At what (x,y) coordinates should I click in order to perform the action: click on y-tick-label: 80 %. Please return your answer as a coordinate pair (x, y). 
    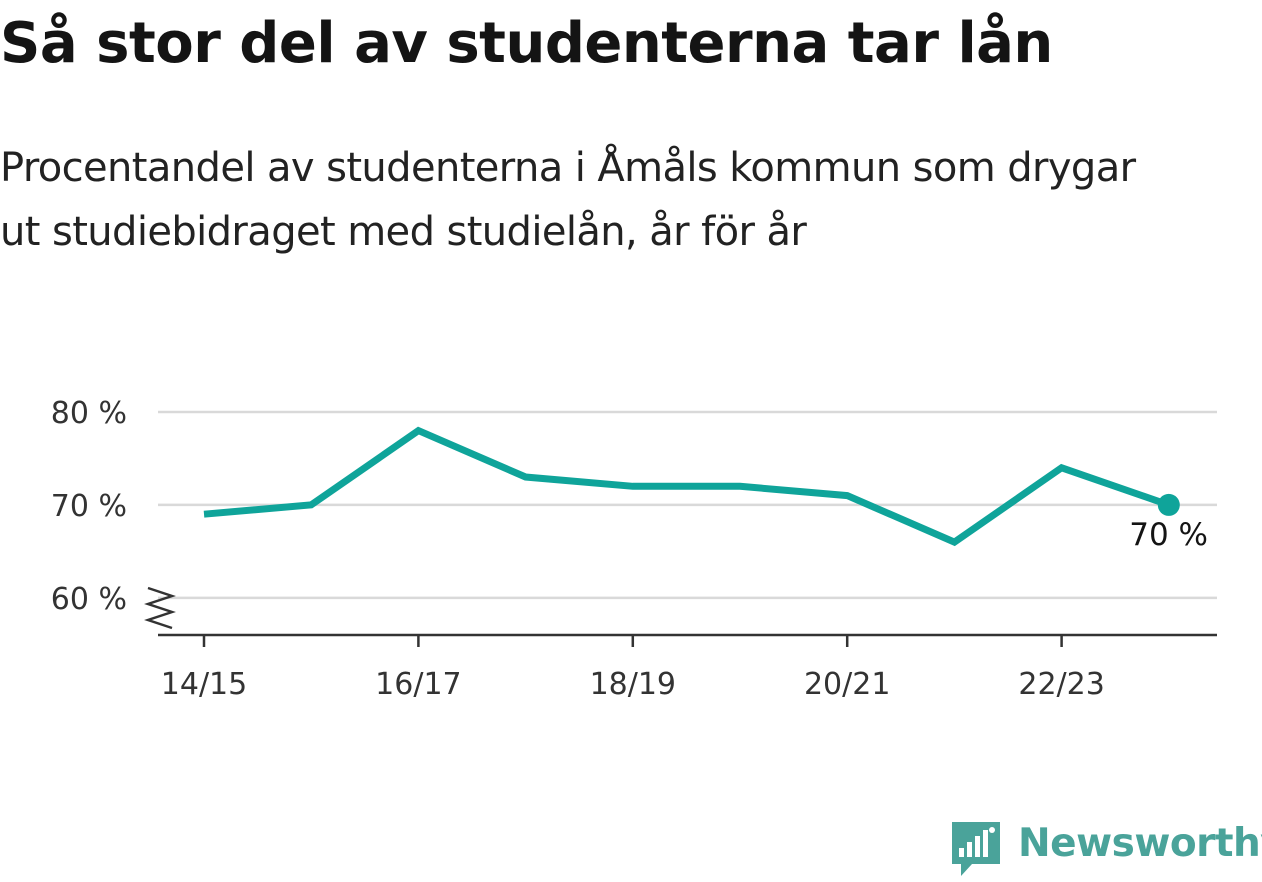
    Looking at the image, I should click on (89, 413).